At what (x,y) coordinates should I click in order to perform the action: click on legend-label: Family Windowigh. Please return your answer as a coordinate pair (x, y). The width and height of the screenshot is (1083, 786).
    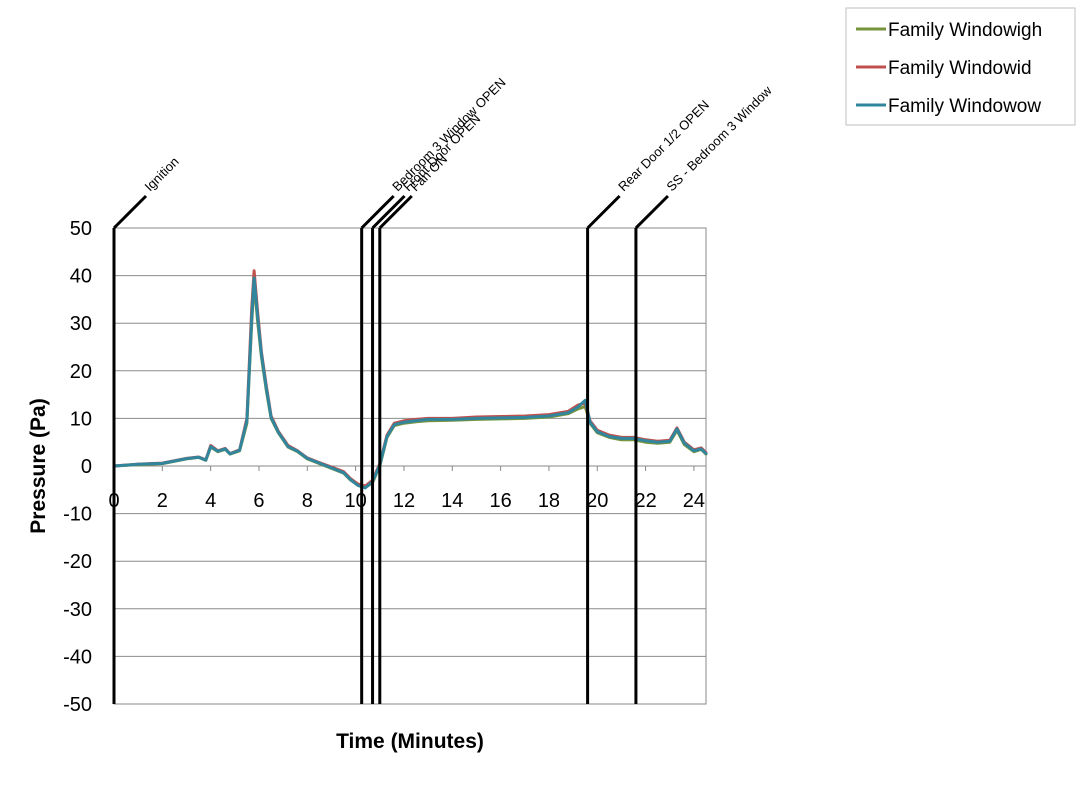
    Looking at the image, I should click on (965, 30).